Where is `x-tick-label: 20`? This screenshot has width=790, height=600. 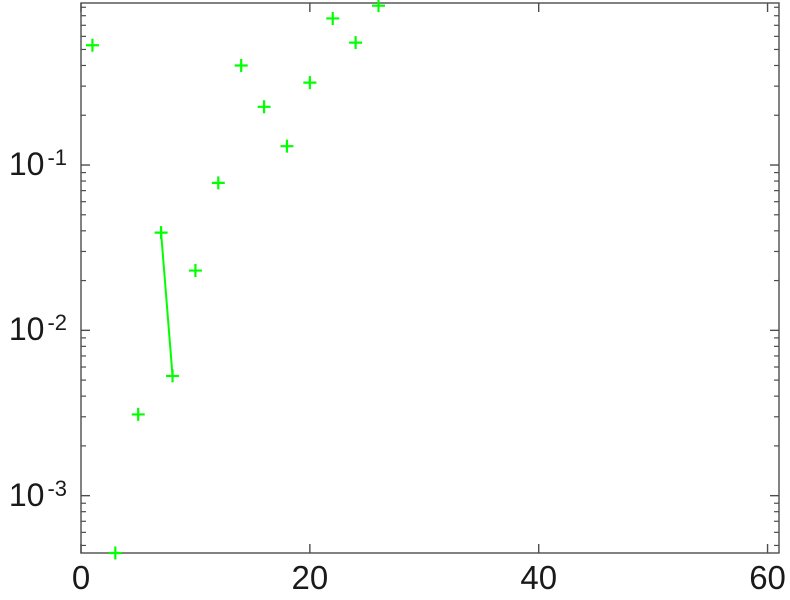 x-tick-label: 20 is located at coordinates (310, 577).